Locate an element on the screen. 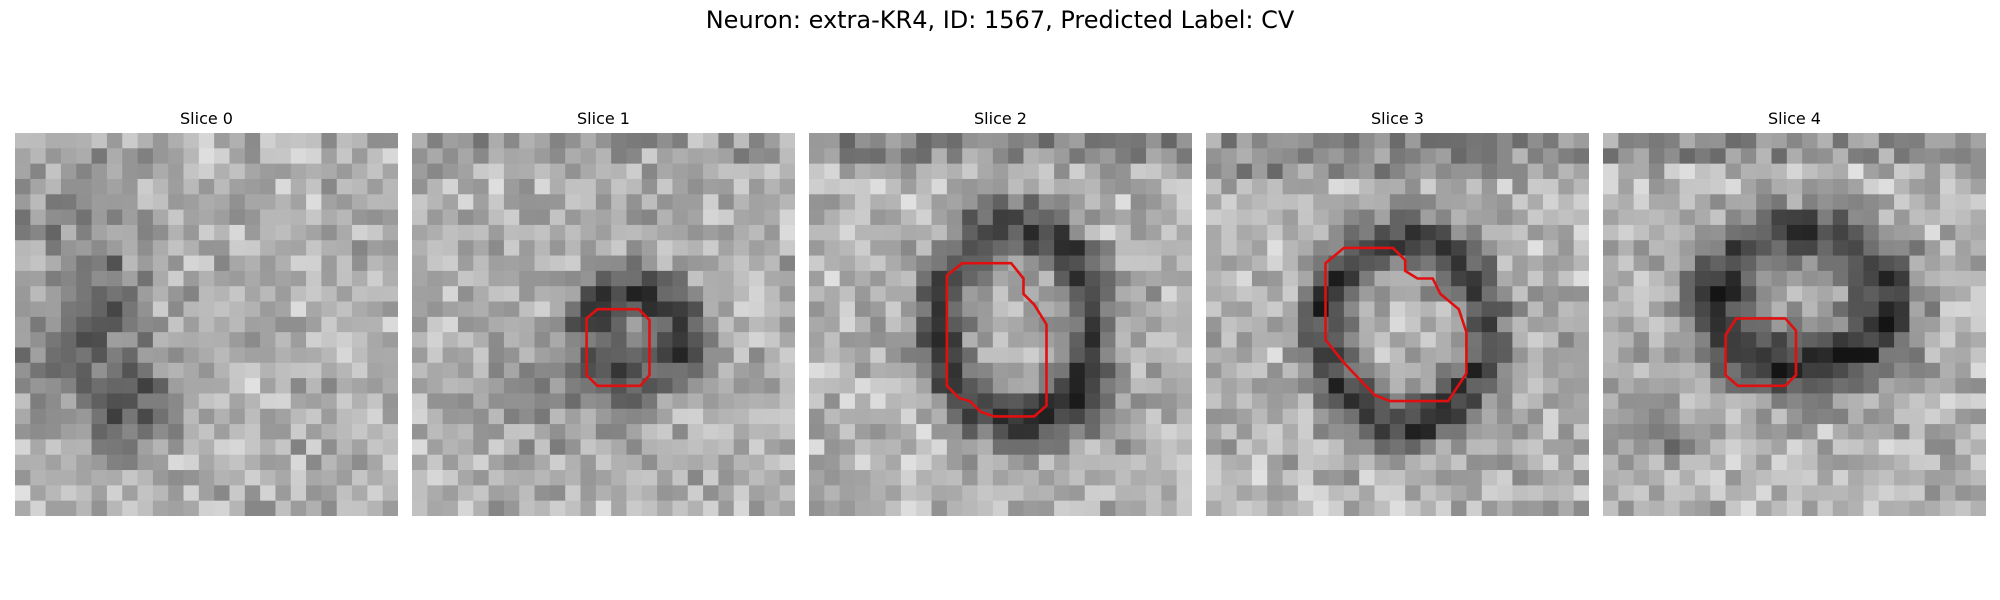  slice-panel-2: Slice 2 is located at coordinates (1000, 312).